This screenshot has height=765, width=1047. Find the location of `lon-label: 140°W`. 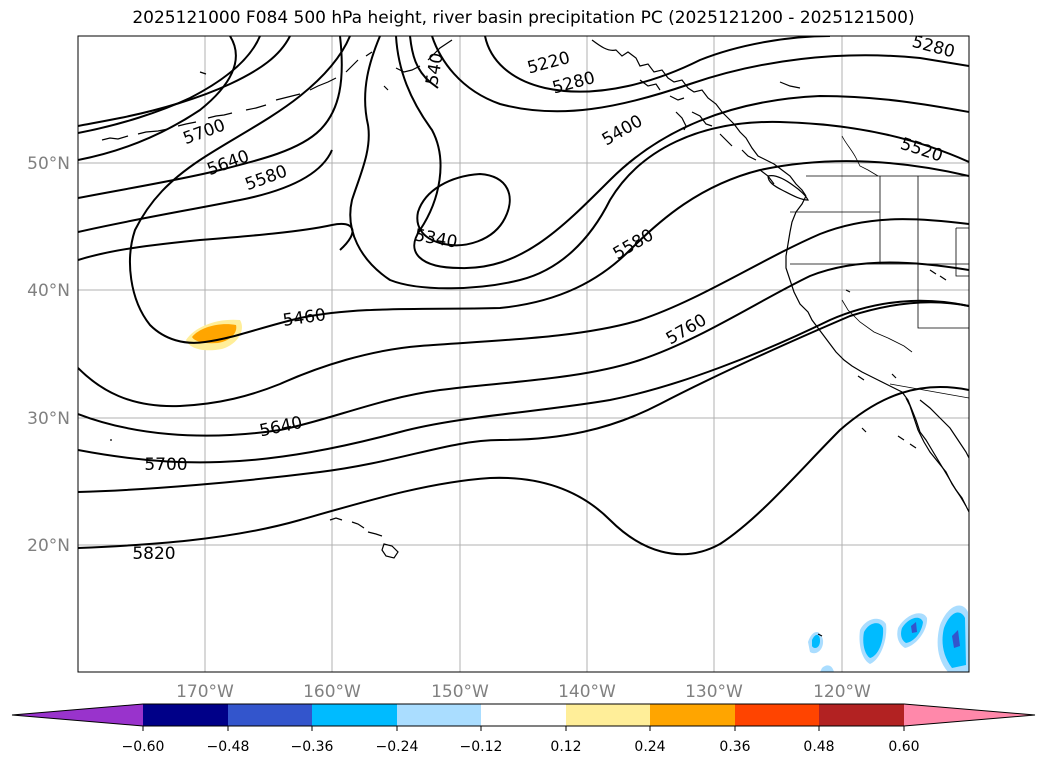

lon-label: 140°W is located at coordinates (587, 692).